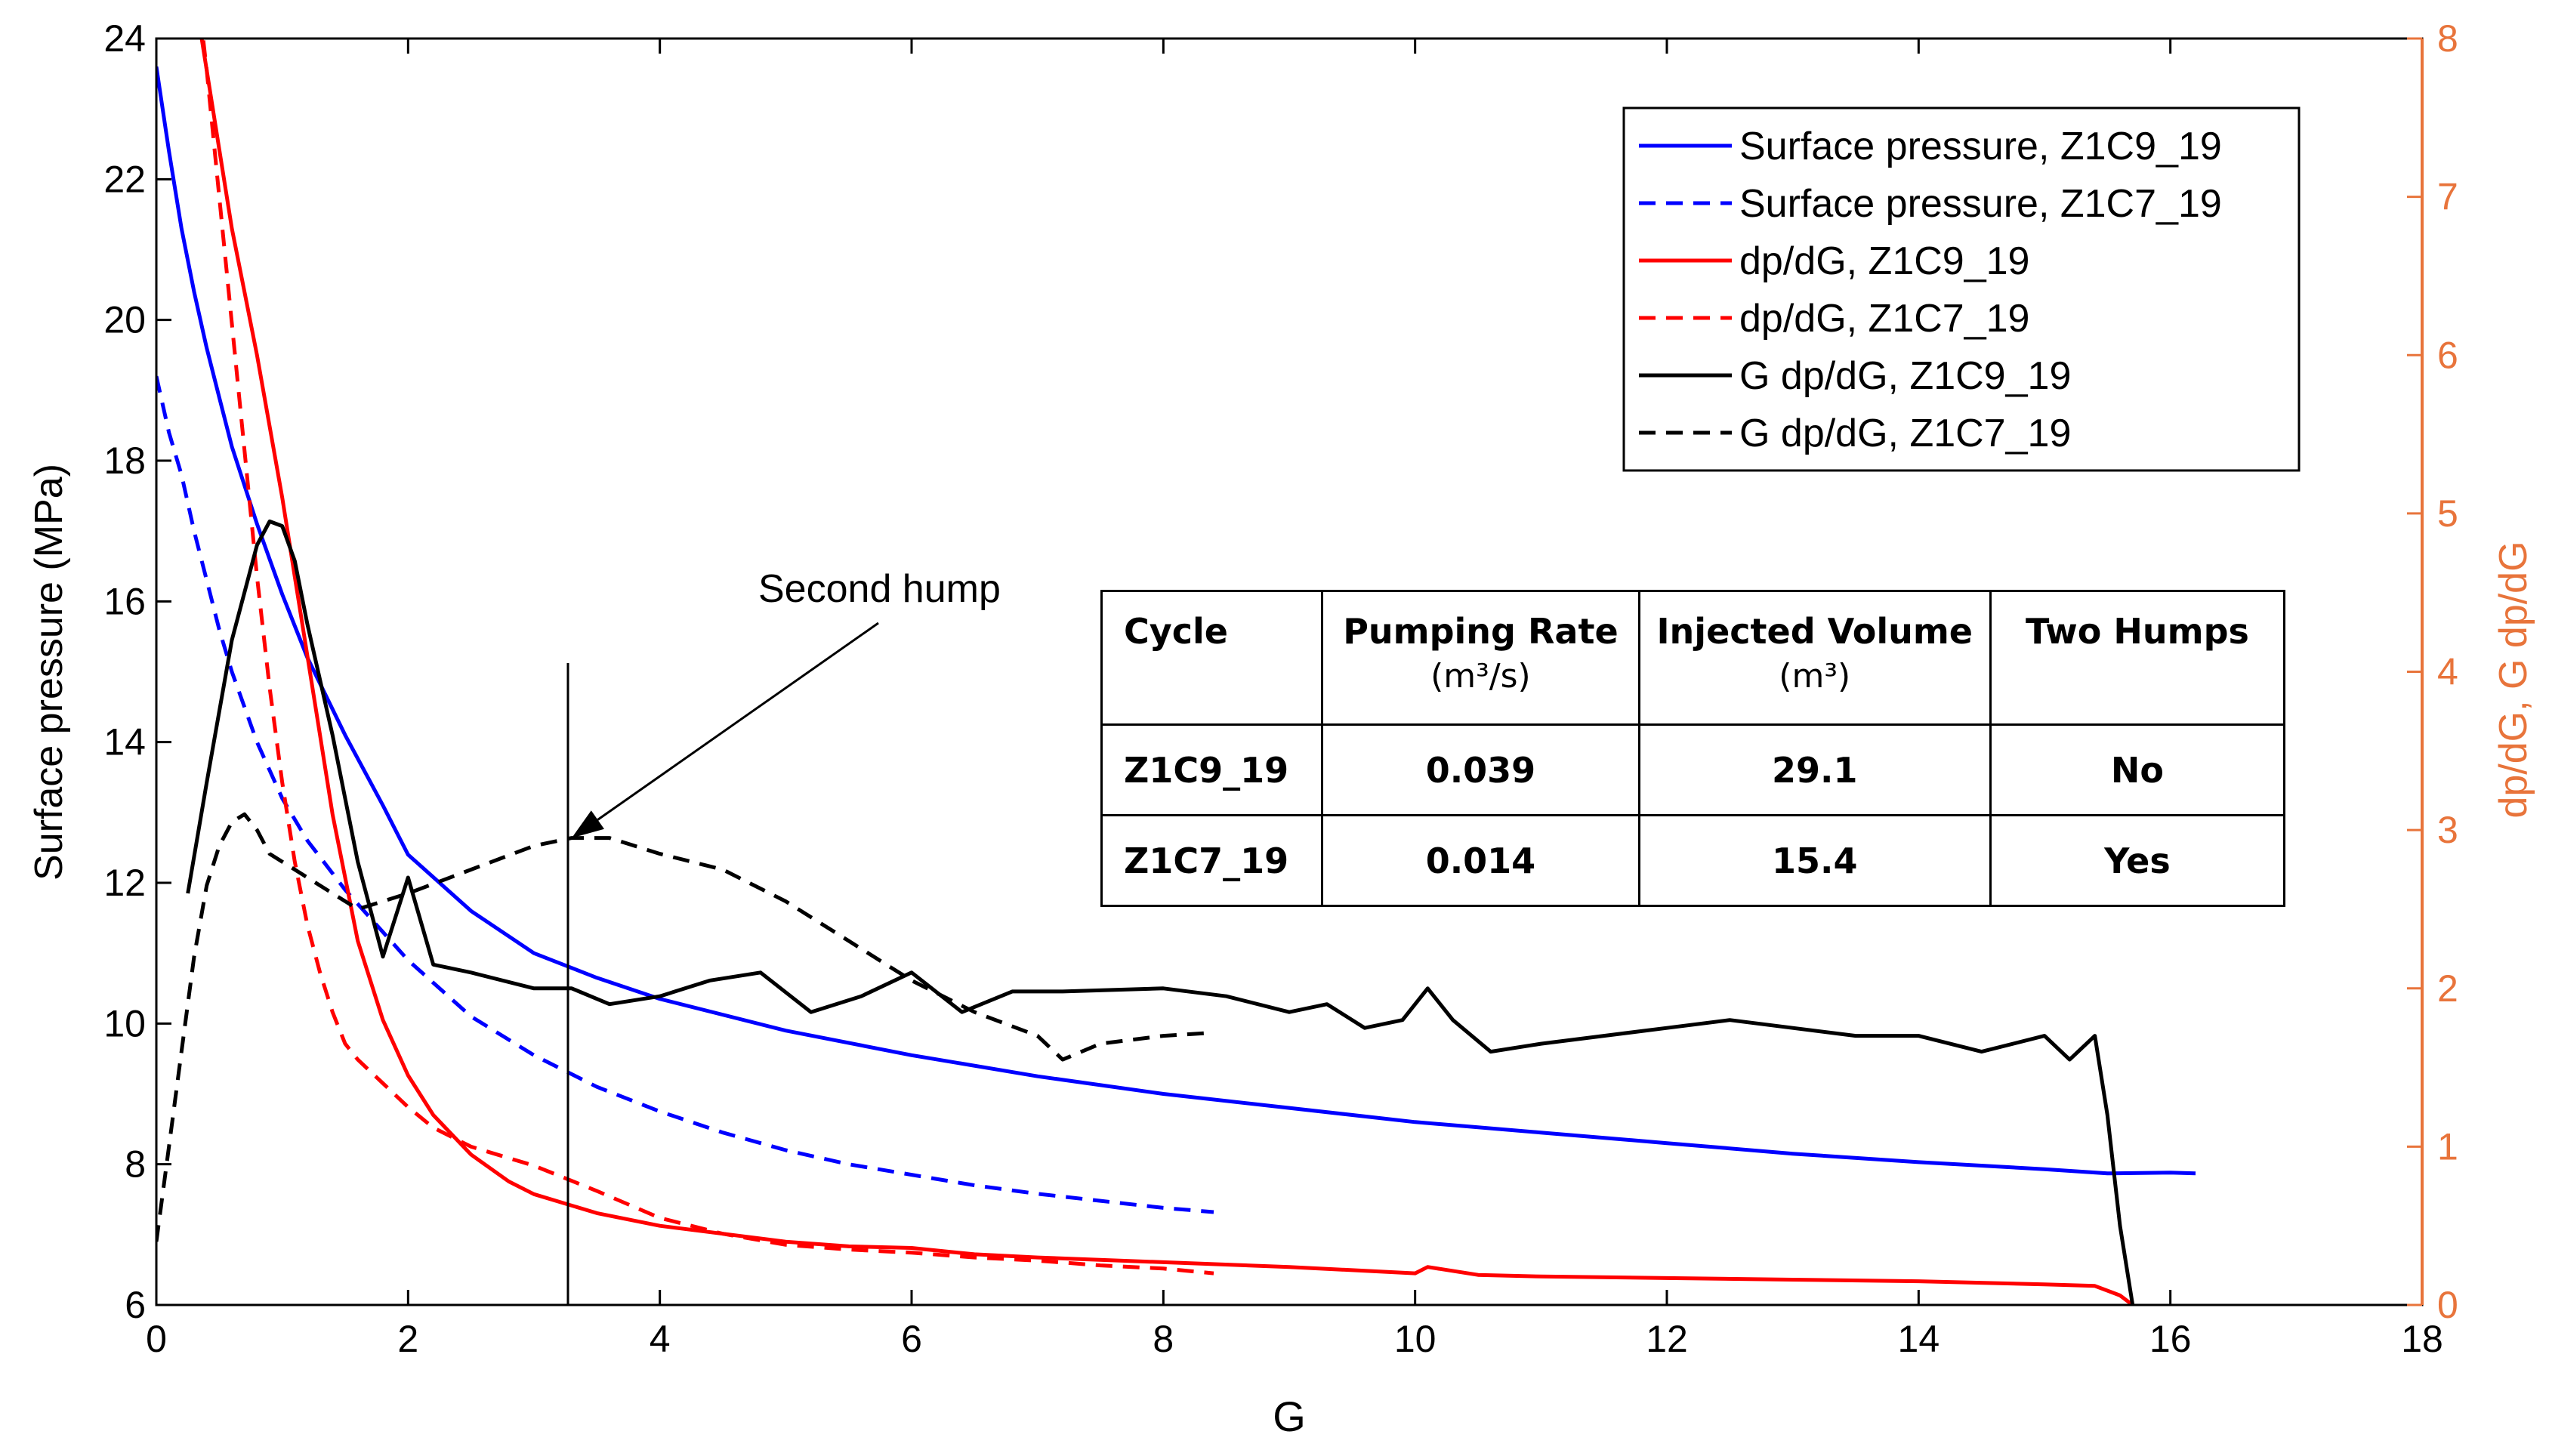 Image resolution: width=2549 pixels, height=1456 pixels. What do you see at coordinates (2422, 1339) in the screenshot?
I see `x-tick-label: 18` at bounding box center [2422, 1339].